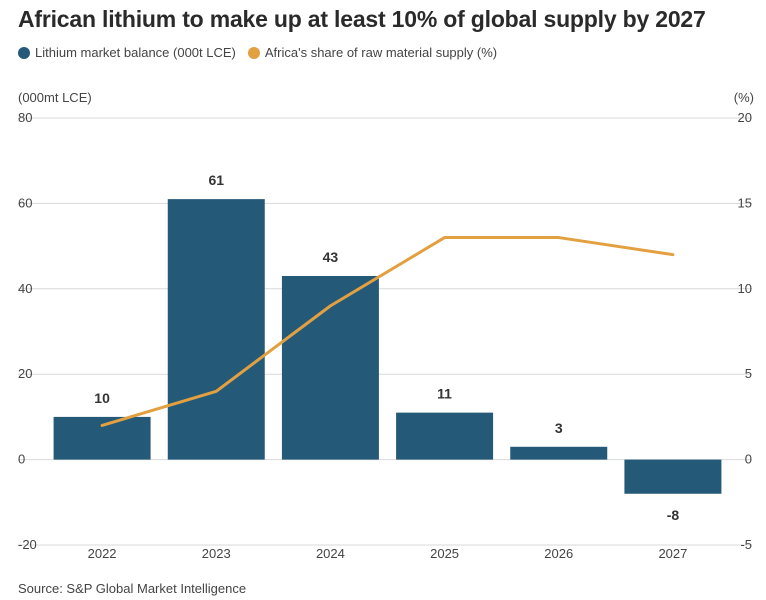 This screenshot has width=766, height=600. Describe the element at coordinates (132, 588) in the screenshot. I see `source-note: Source: S&P Global Market Intelligence` at that location.